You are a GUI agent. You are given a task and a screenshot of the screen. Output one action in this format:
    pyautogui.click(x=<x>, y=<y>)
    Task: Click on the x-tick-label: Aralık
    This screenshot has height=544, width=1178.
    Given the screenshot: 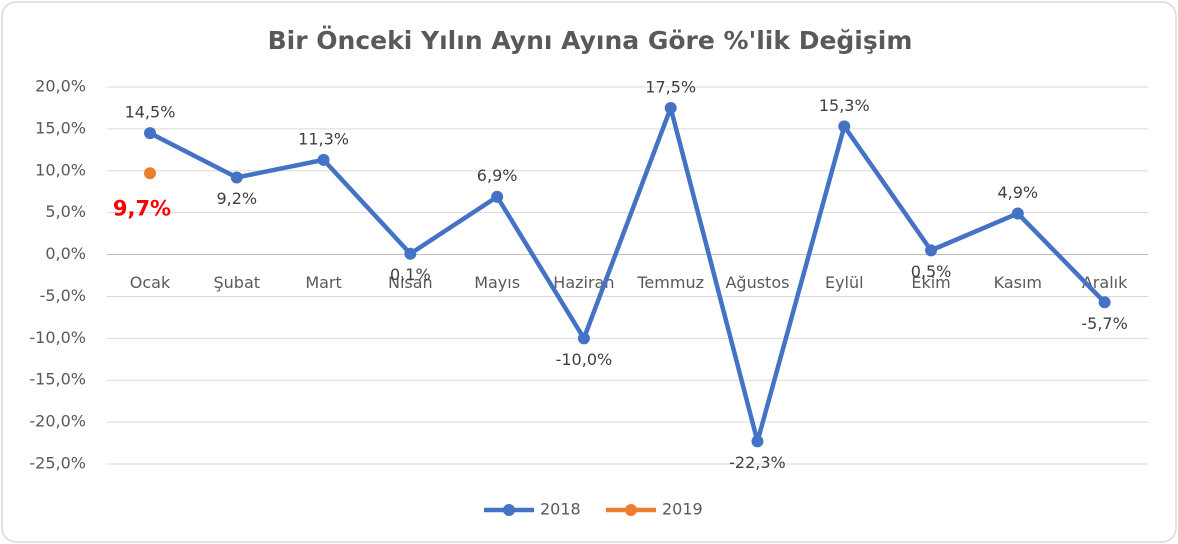 What is the action you would take?
    pyautogui.click(x=1105, y=282)
    